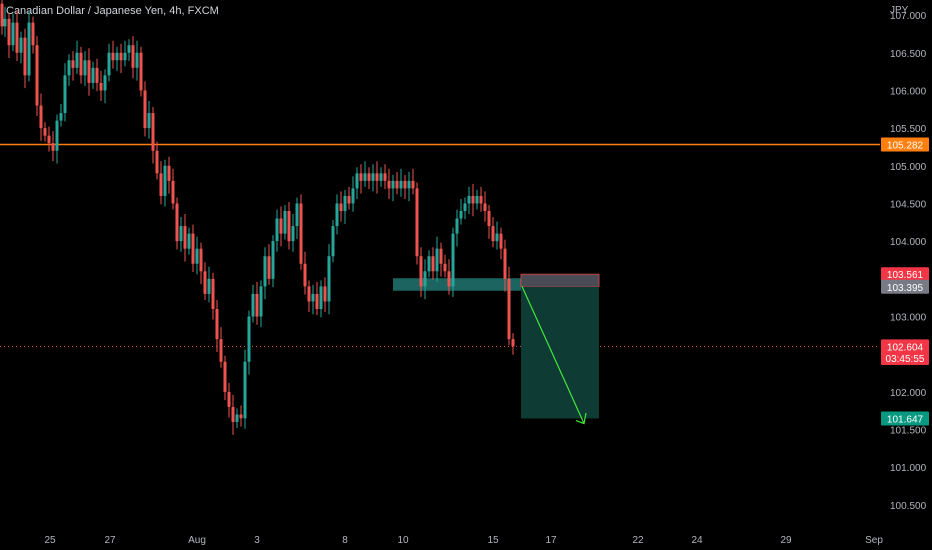  I want to click on price-label: 103.395, so click(905, 288).